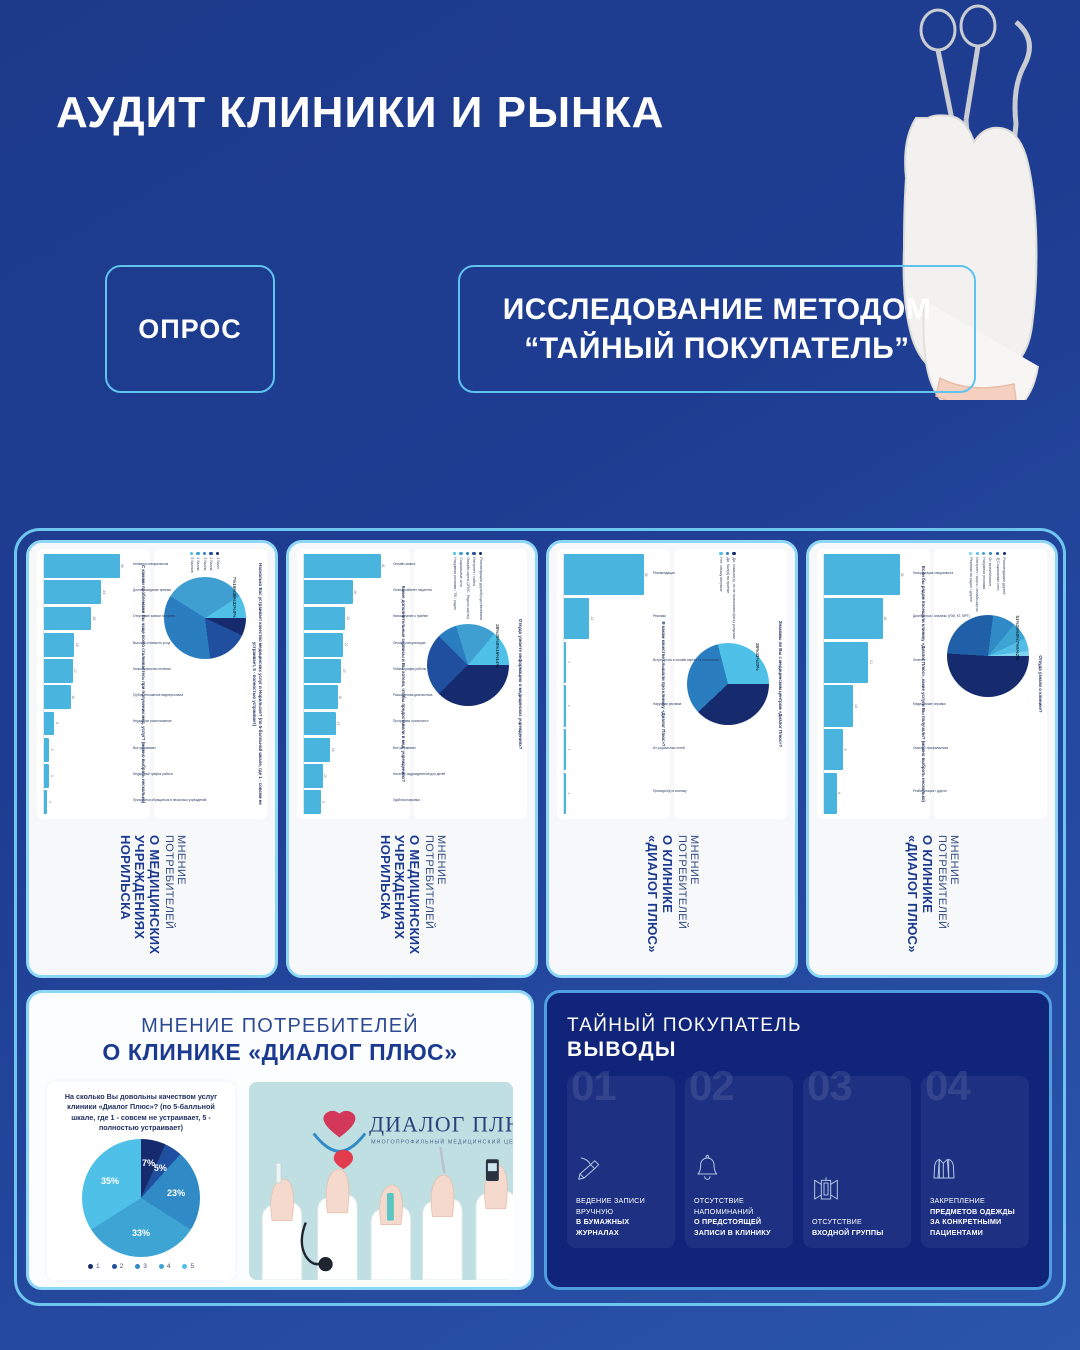 The image size is (1080, 1350). What do you see at coordinates (234, 597) in the screenshot?
I see `pie-slice-label: 36%` at bounding box center [234, 597].